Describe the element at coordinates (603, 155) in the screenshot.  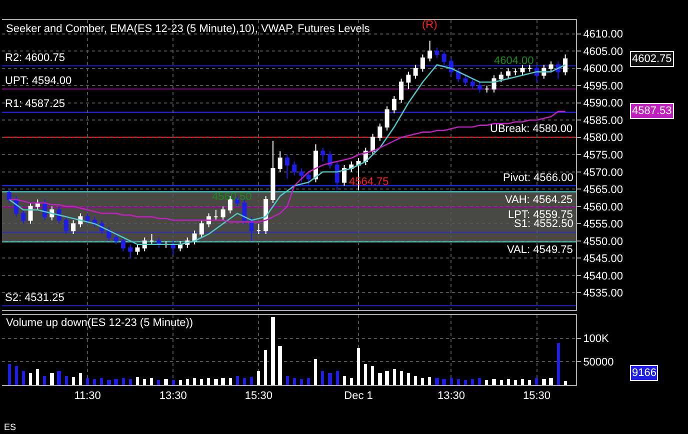
I see `y-tick-label: 4575.00` at that location.